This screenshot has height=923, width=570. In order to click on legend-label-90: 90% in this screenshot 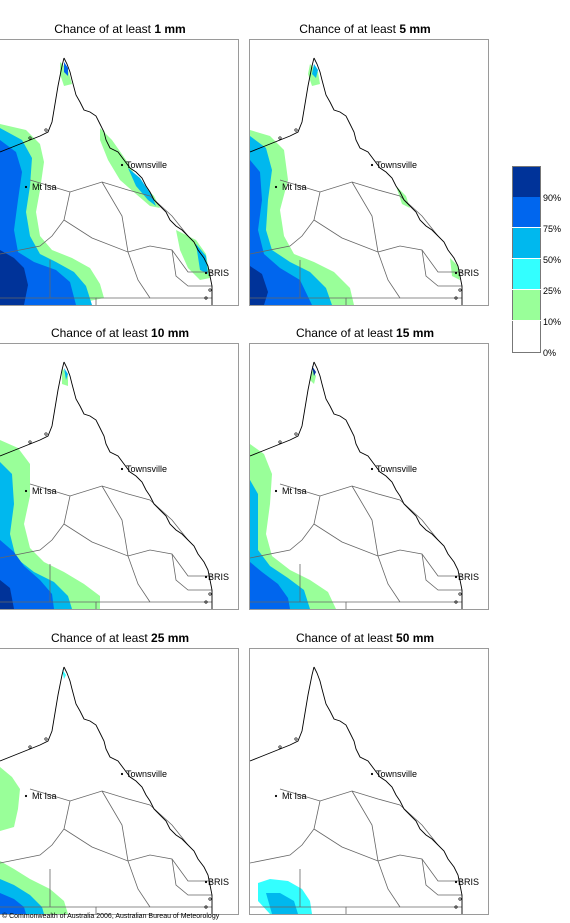, I will do `click(552, 198)`.